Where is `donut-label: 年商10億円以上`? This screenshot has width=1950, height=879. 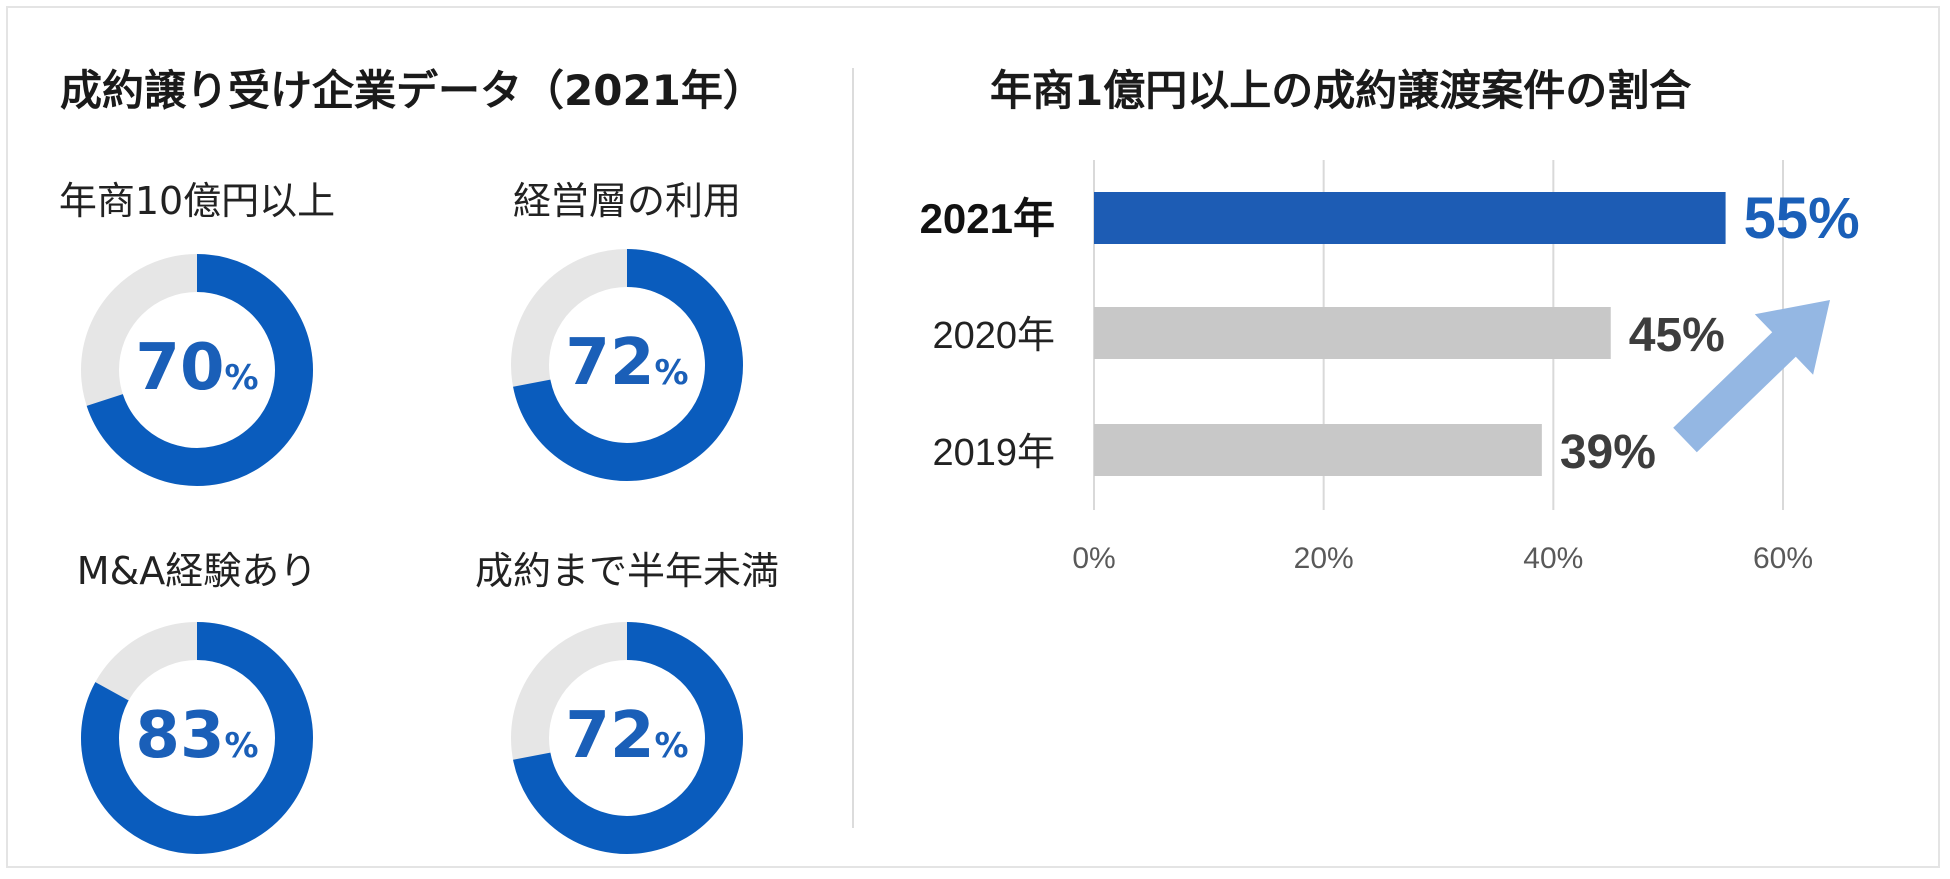
donut-label: 年商10億円以上 is located at coordinates (197, 201).